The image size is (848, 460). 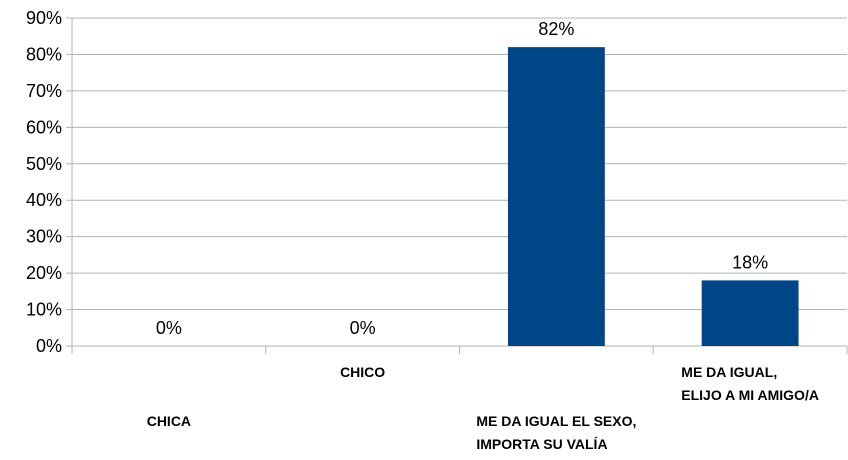 What do you see at coordinates (49, 346) in the screenshot?
I see `y-tick-label: 0%` at bounding box center [49, 346].